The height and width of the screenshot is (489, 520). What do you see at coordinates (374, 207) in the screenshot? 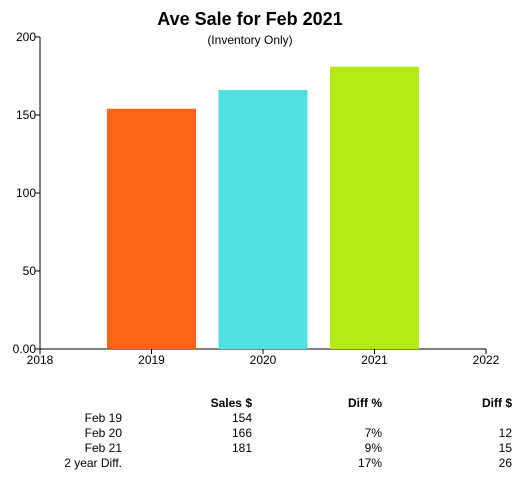
I see `bar-2021` at bounding box center [374, 207].